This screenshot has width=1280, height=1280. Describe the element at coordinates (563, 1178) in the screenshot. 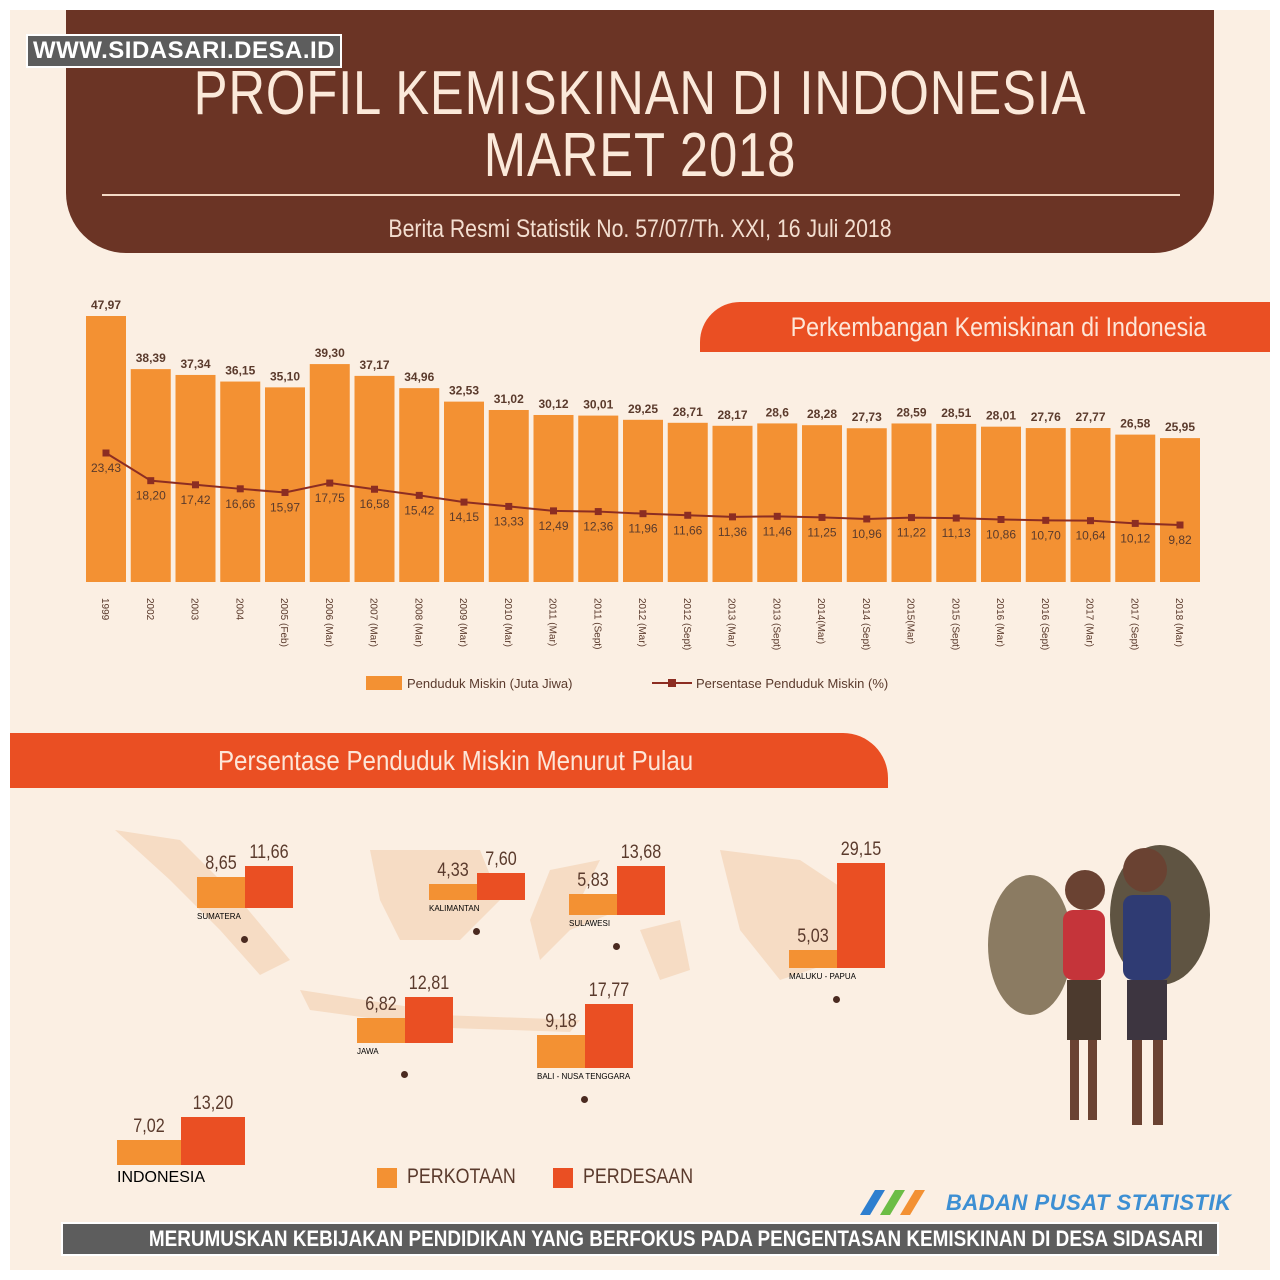

I see `legend-swatch-perdesaan` at that location.